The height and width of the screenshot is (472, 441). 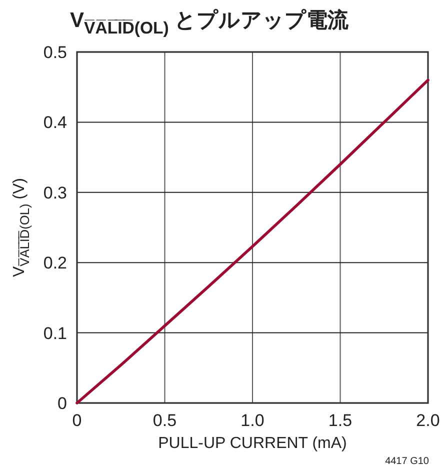 What do you see at coordinates (55, 52) in the screenshot?
I see `y-tick-label: 0.5` at bounding box center [55, 52].